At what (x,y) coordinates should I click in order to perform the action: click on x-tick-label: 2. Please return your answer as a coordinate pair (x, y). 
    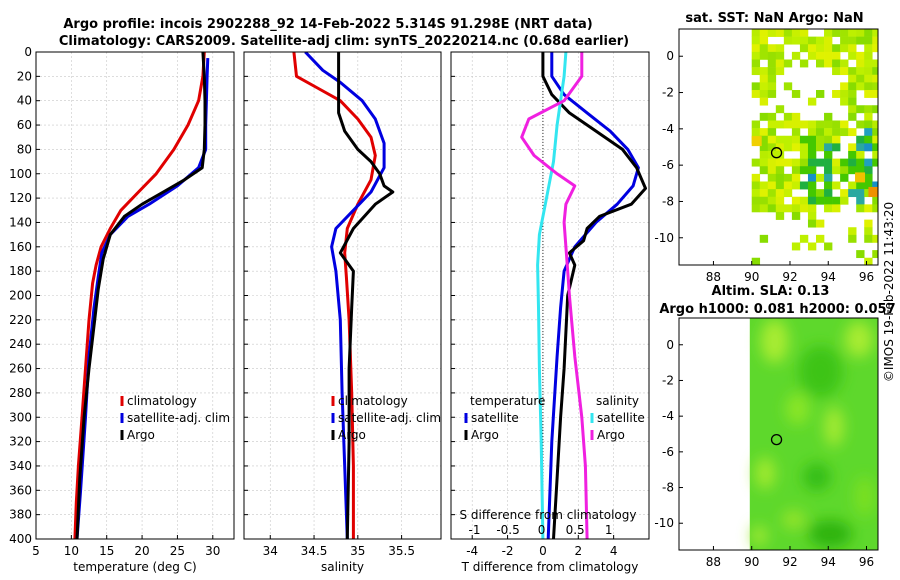
    Looking at the image, I should click on (578, 551).